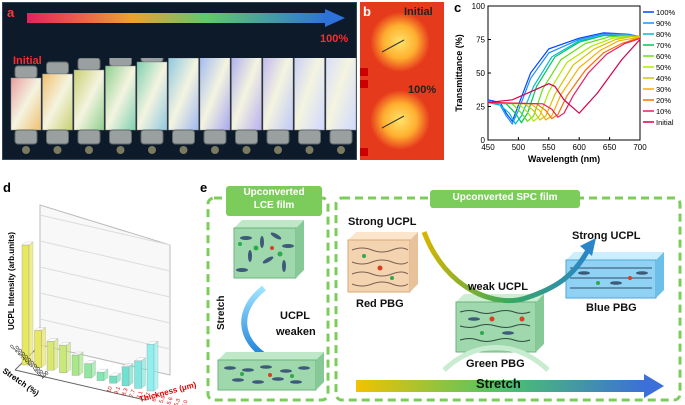 This screenshot has width=685, height=405. What do you see at coordinates (480, 40) in the screenshot?
I see `y-tick-label: 75` at bounding box center [480, 40].